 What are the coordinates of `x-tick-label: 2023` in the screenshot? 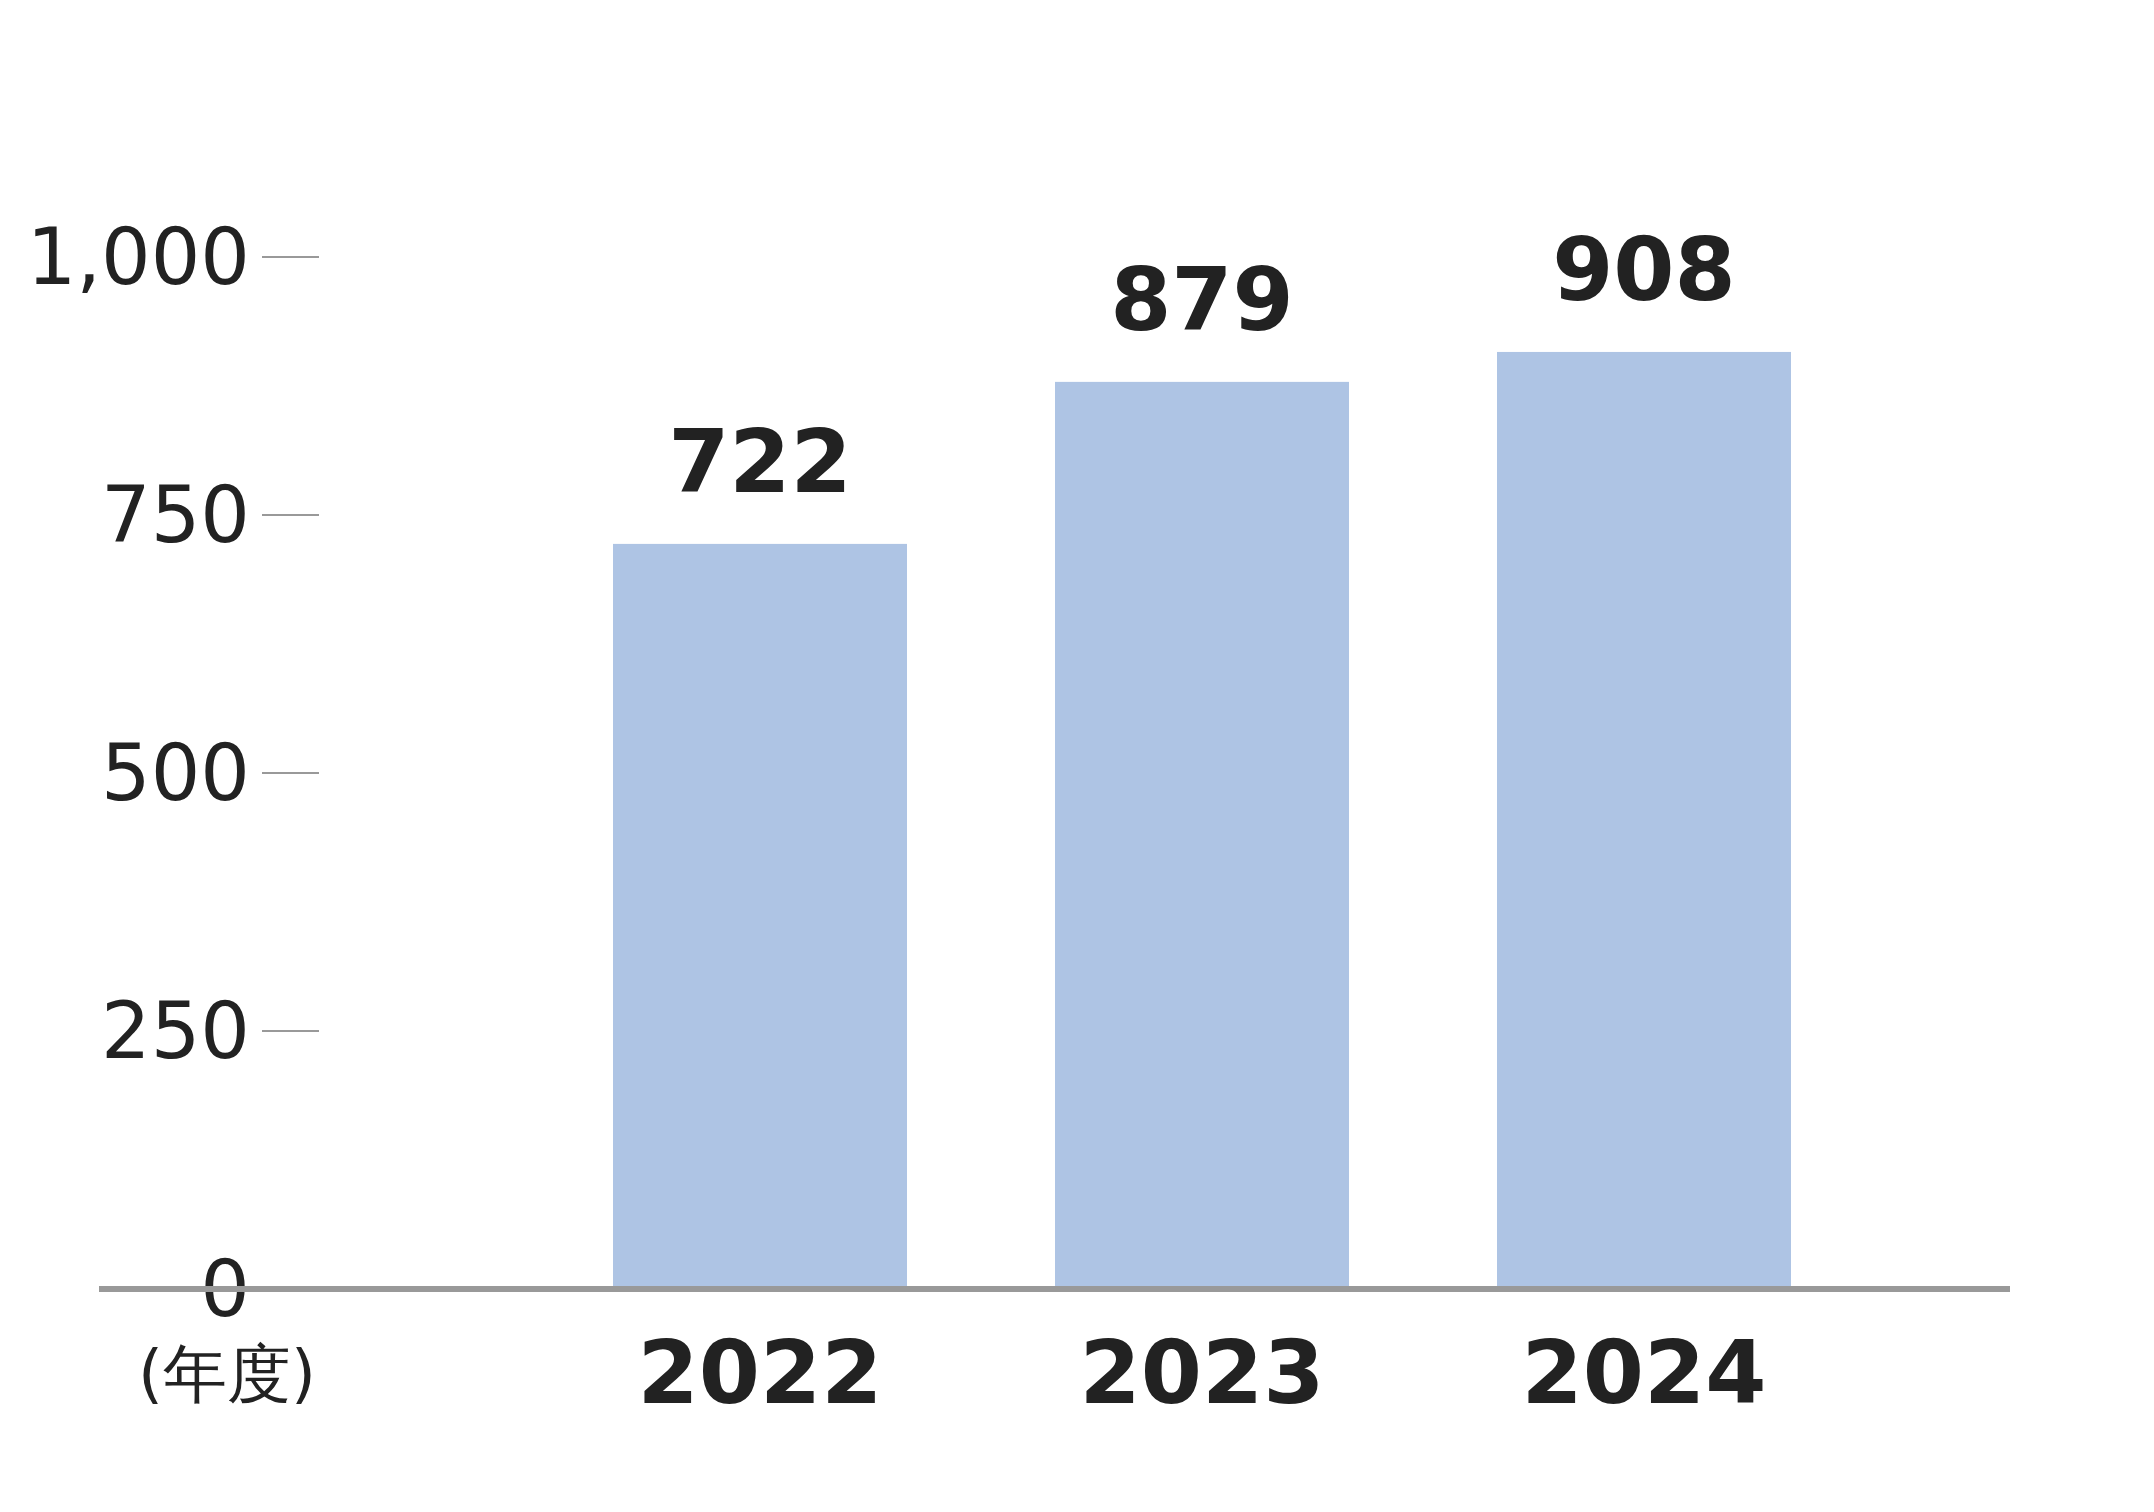 It's located at (1202, 1372).